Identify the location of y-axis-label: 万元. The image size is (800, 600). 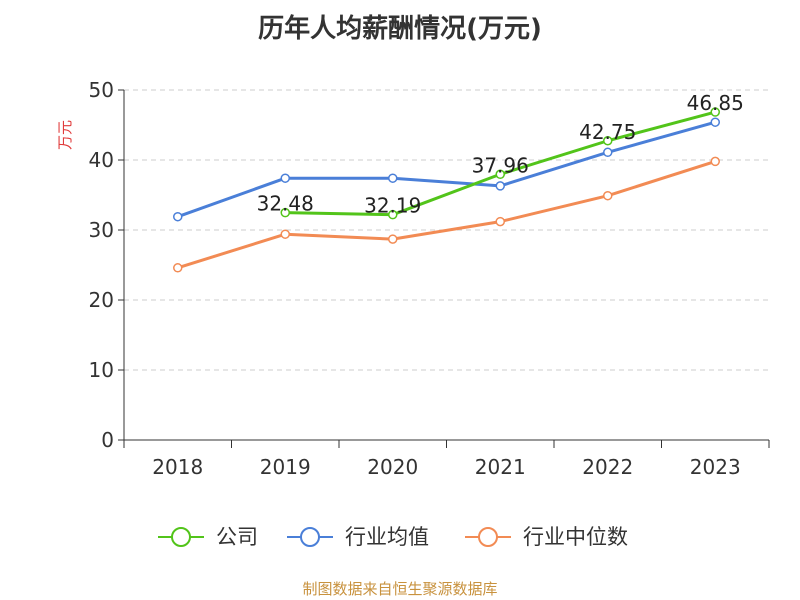
(65, 135).